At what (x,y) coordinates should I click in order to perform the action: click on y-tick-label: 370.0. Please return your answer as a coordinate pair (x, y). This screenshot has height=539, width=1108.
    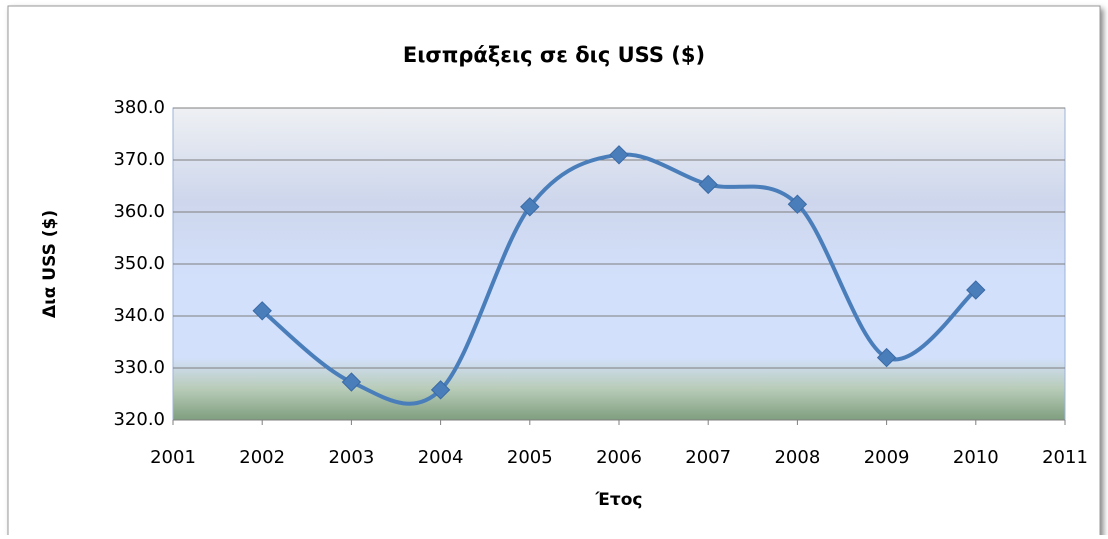
    Looking at the image, I should click on (139, 159).